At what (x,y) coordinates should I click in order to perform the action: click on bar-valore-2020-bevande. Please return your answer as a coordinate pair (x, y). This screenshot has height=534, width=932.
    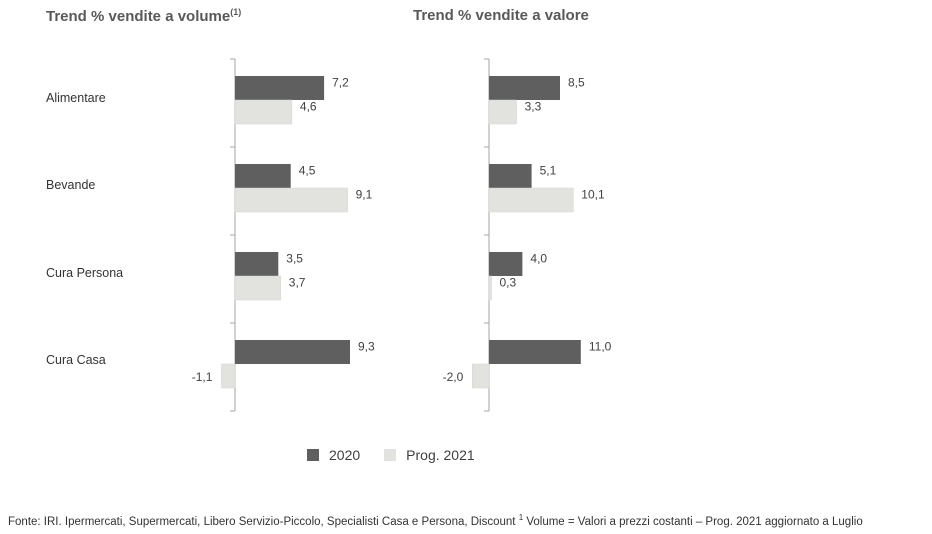
    Looking at the image, I should click on (510, 176).